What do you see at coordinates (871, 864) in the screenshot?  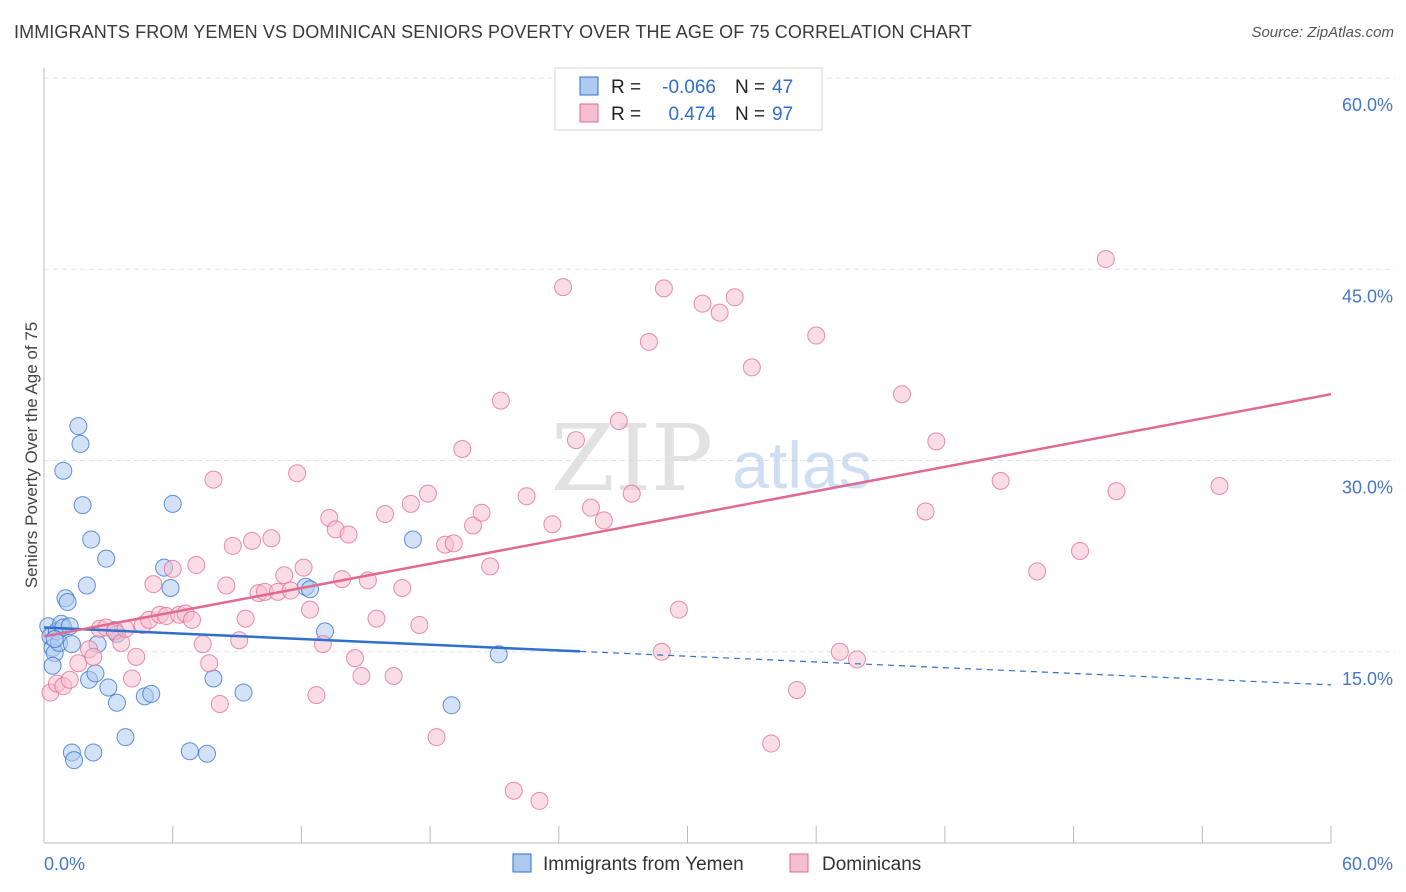 I see `legend-label-dominicans: Dominicans` at bounding box center [871, 864].